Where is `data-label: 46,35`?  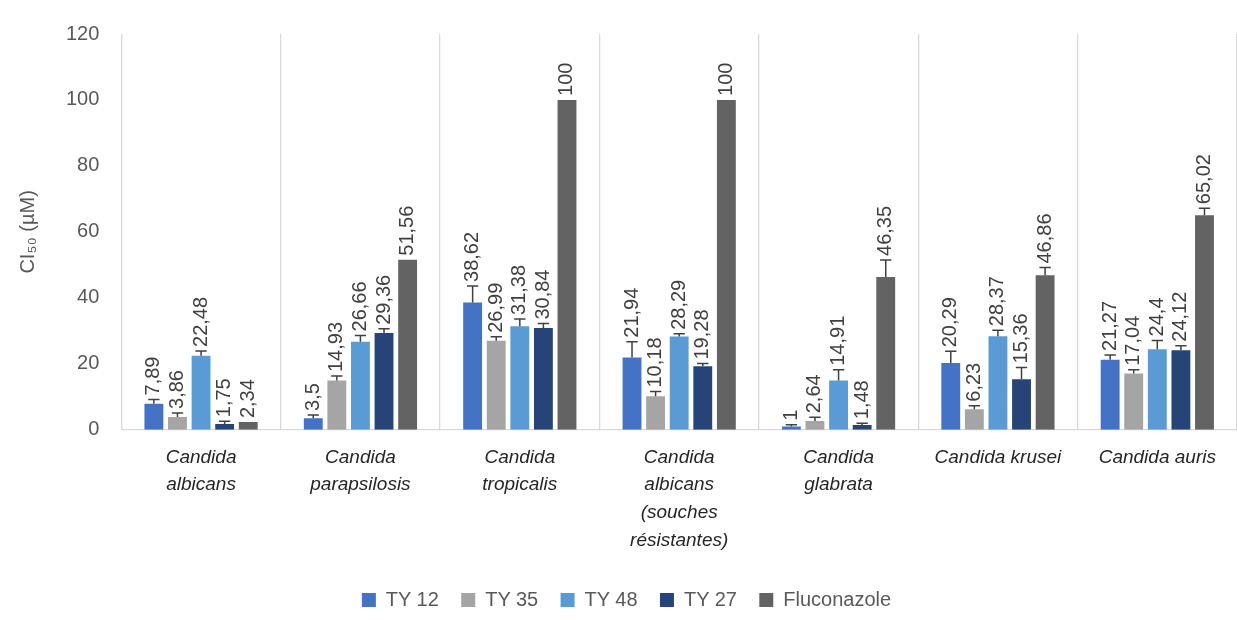 data-label: 46,35 is located at coordinates (884, 230).